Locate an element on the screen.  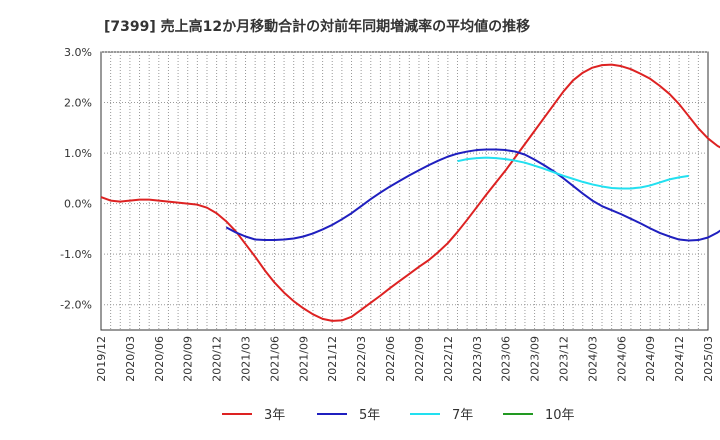
x-tick-label: 2022/03 is located at coordinates (361, 359).